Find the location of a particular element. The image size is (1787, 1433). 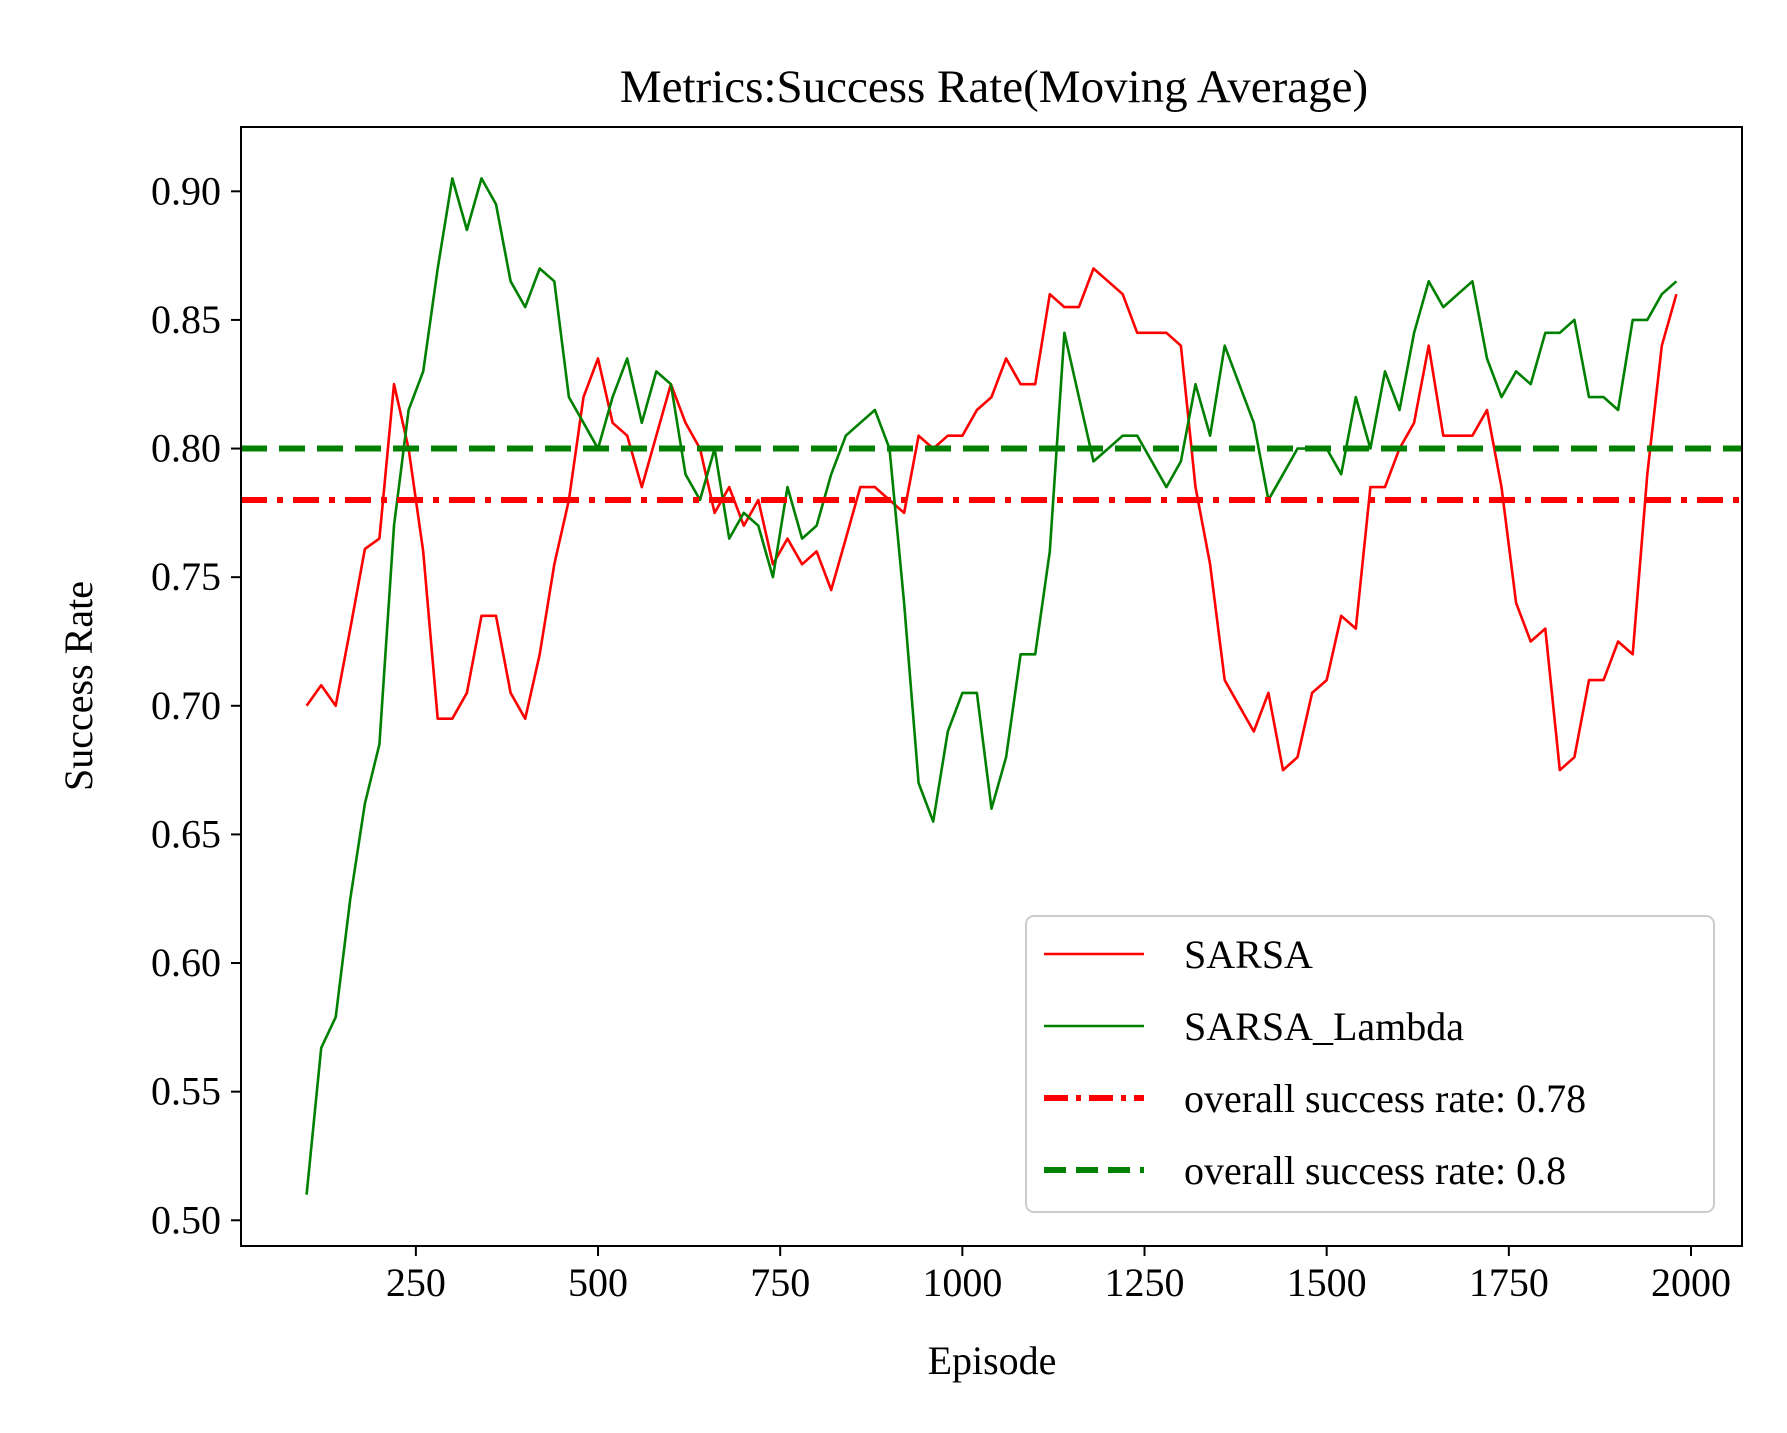

legend-label: overall success rate: 0.8 is located at coordinates (1375, 1170).